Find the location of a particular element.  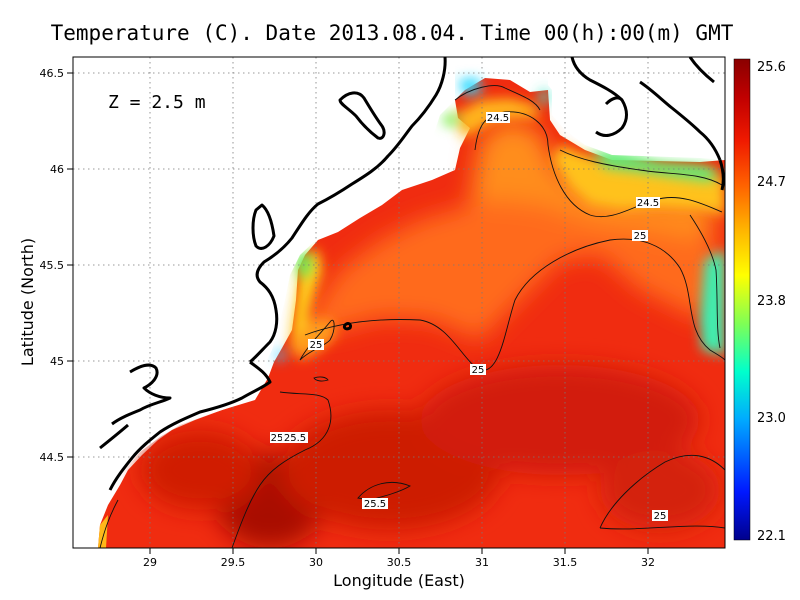

x-tick-label: 31.5 is located at coordinates (565, 562).